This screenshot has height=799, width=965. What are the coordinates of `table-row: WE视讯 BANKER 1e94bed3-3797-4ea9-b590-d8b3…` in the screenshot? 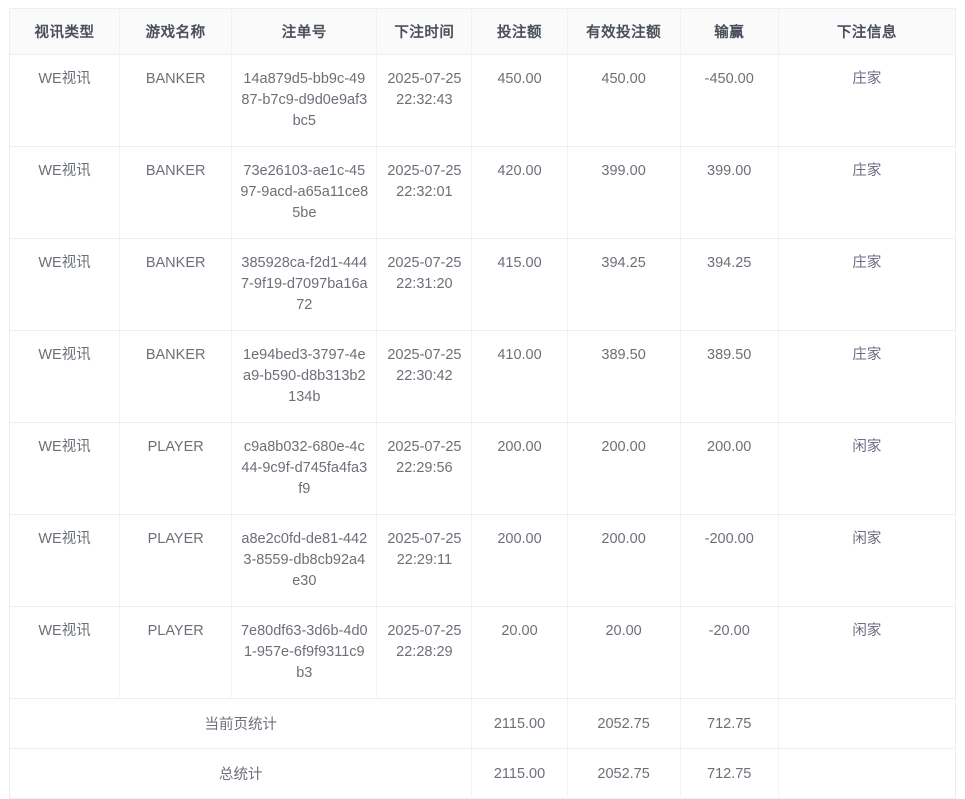 It's located at (482, 376).